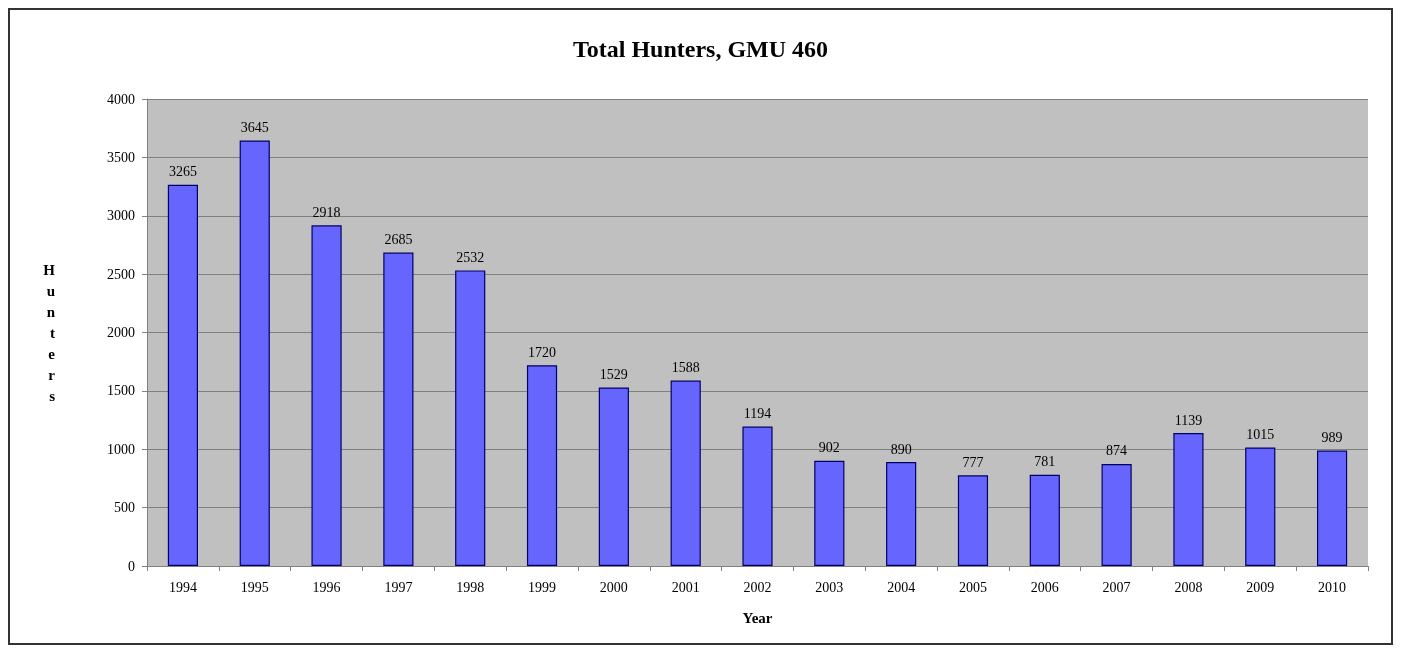 The width and height of the screenshot is (1401, 653). I want to click on data-label: 902, so click(829, 448).